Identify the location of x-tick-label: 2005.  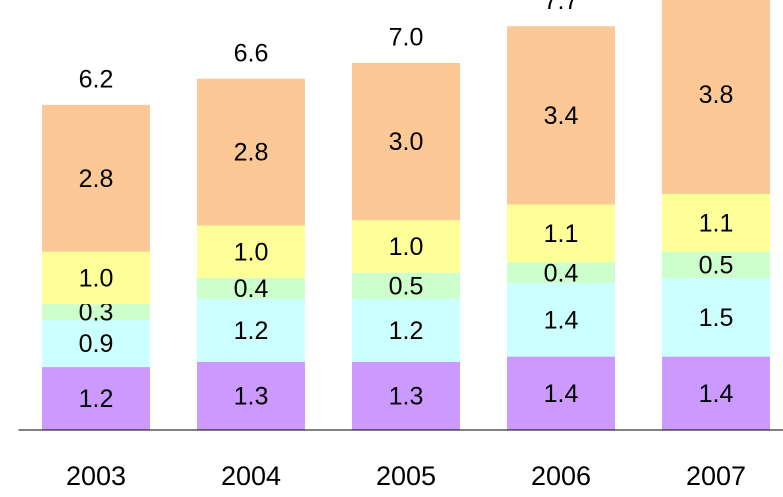
(406, 476).